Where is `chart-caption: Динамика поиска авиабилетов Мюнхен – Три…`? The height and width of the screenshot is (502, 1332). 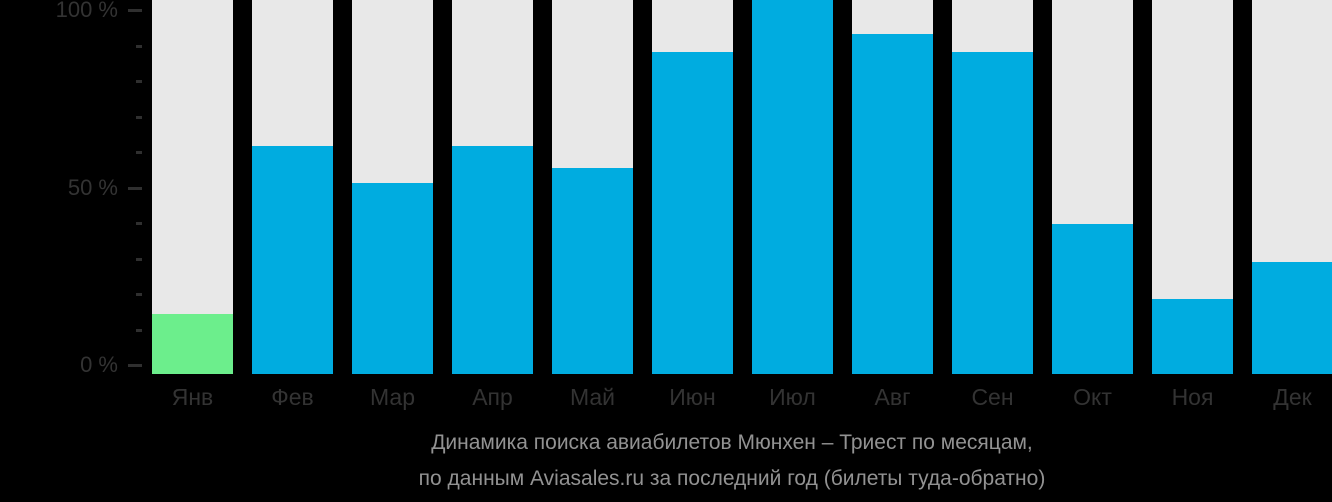
chart-caption: Динамика поиска авиабилетов Мюнхен – Три… is located at coordinates (666, 461).